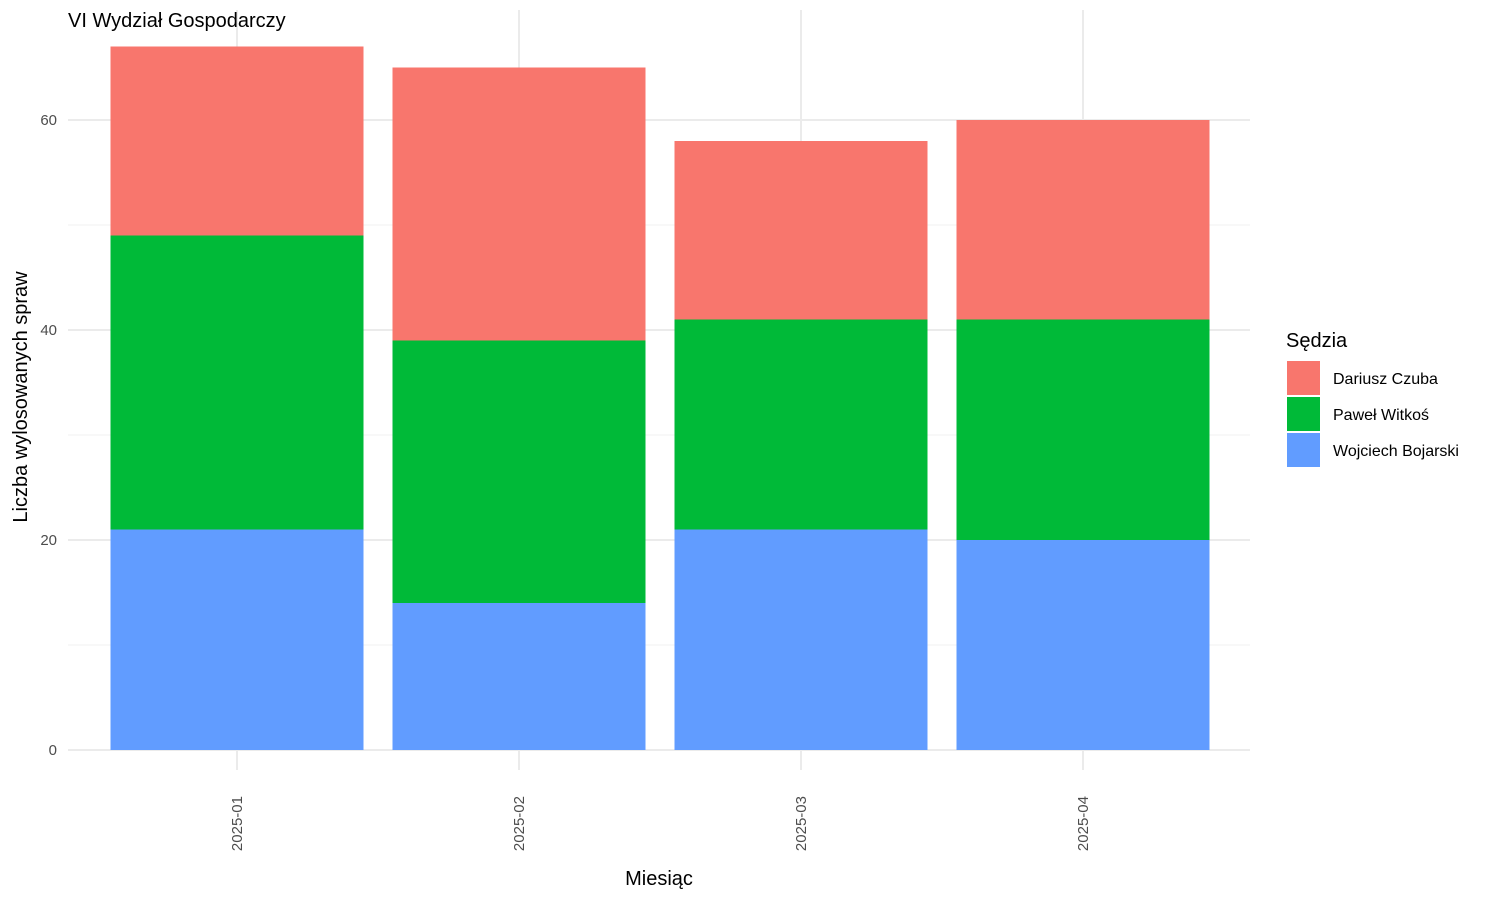 Image resolution: width=1500 pixels, height=905 pixels. What do you see at coordinates (237, 823) in the screenshot?
I see `x-tick-label: 2025-01` at bounding box center [237, 823].